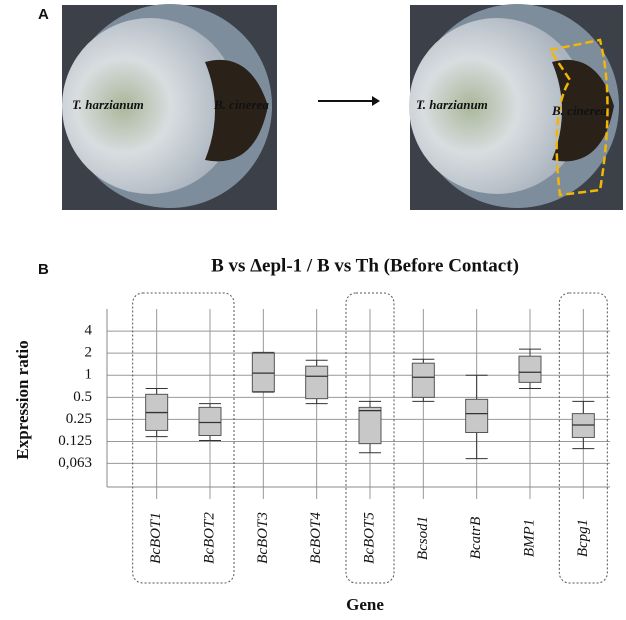  Describe the element at coordinates (365, 265) in the screenshot. I see `chart-title: B vs Δepl-1 / B vs Th (Before Contact)` at that location.